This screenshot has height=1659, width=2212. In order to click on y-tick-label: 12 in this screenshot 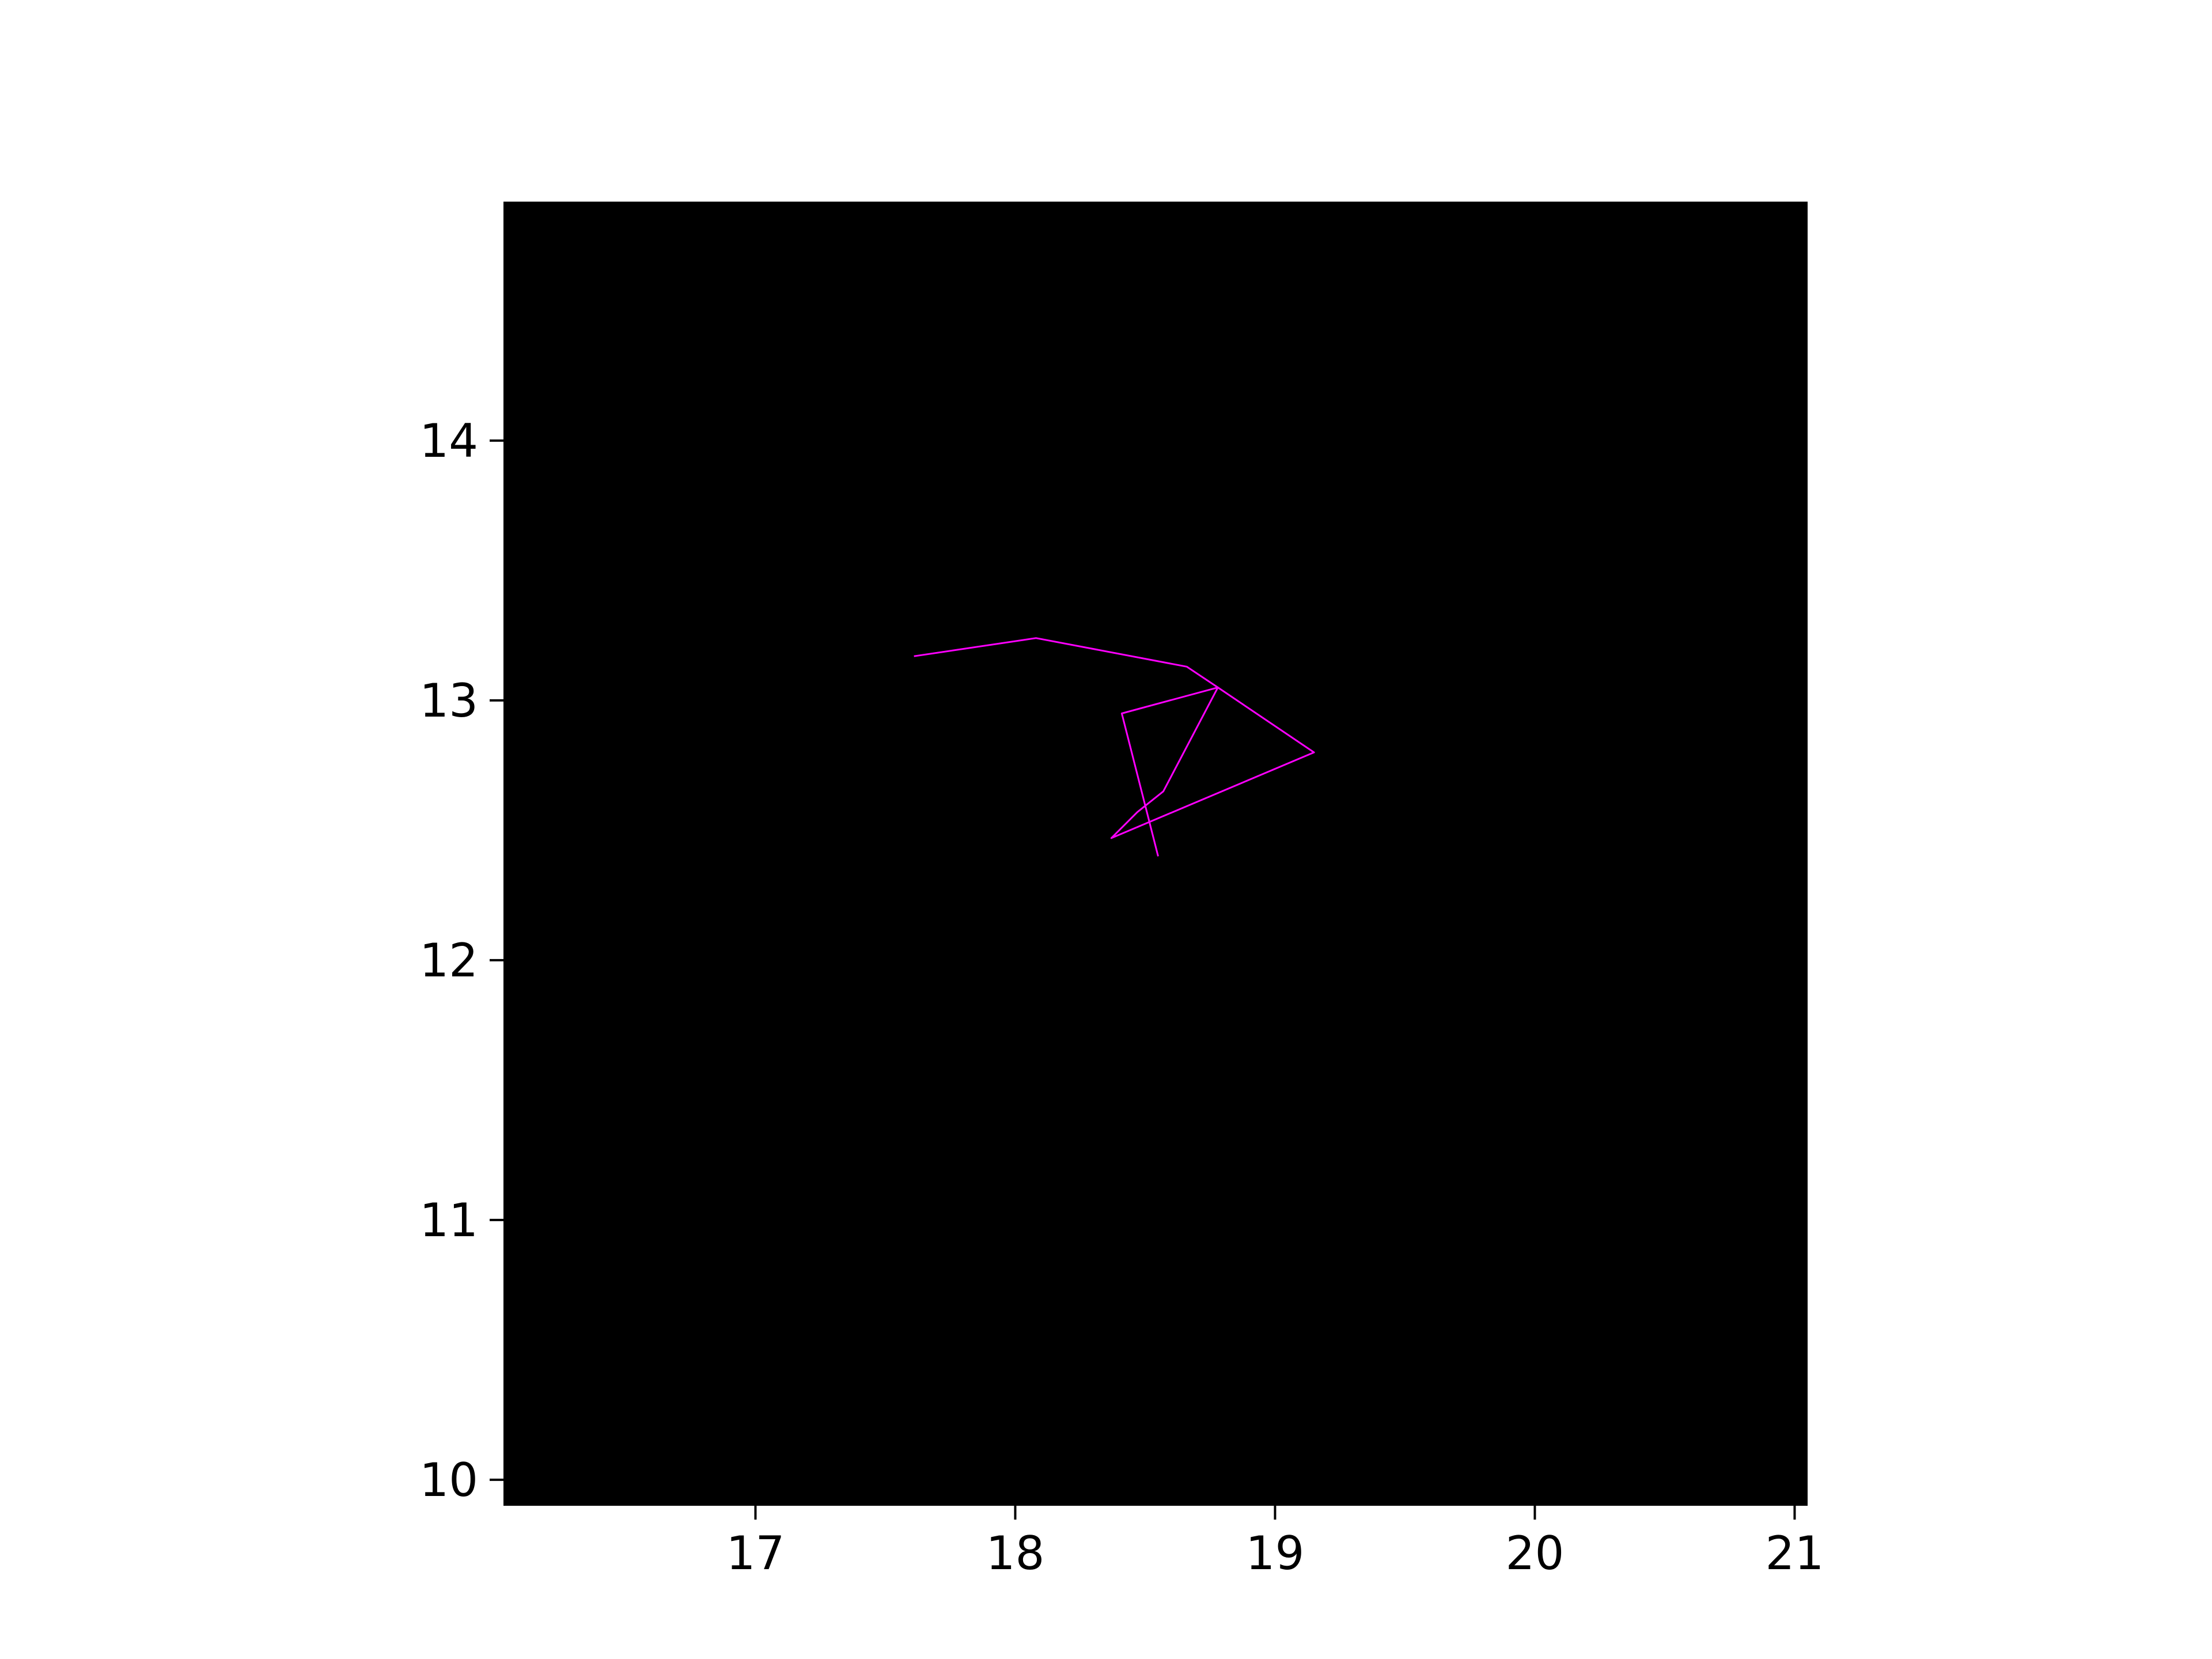, I will do `click(448, 960)`.